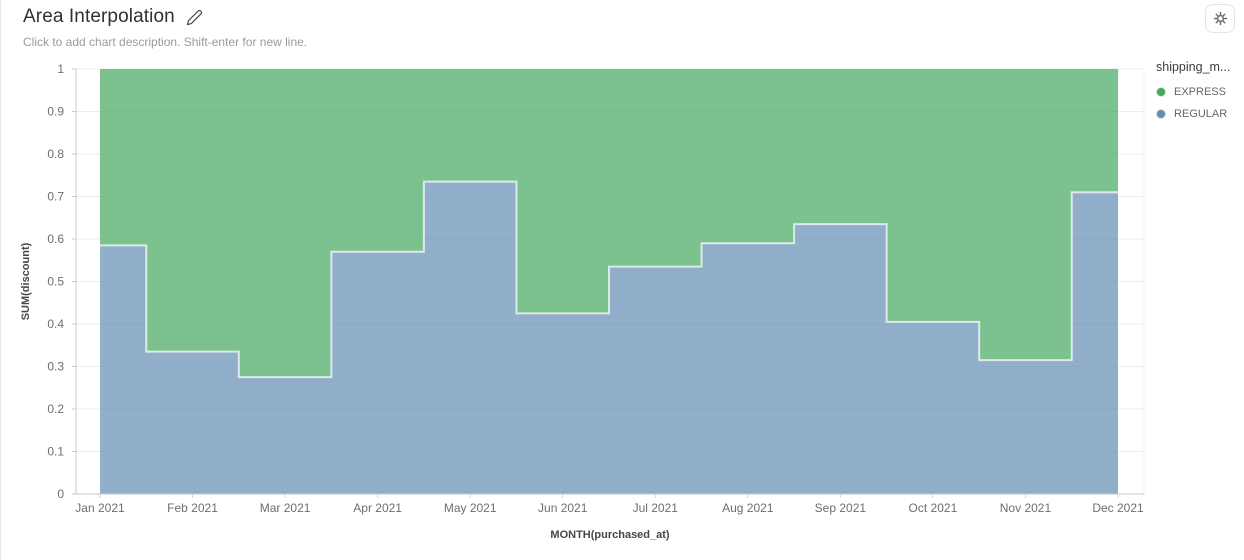 This screenshot has width=1244, height=560. I want to click on chart-title: Area Interpolation, so click(99, 16).